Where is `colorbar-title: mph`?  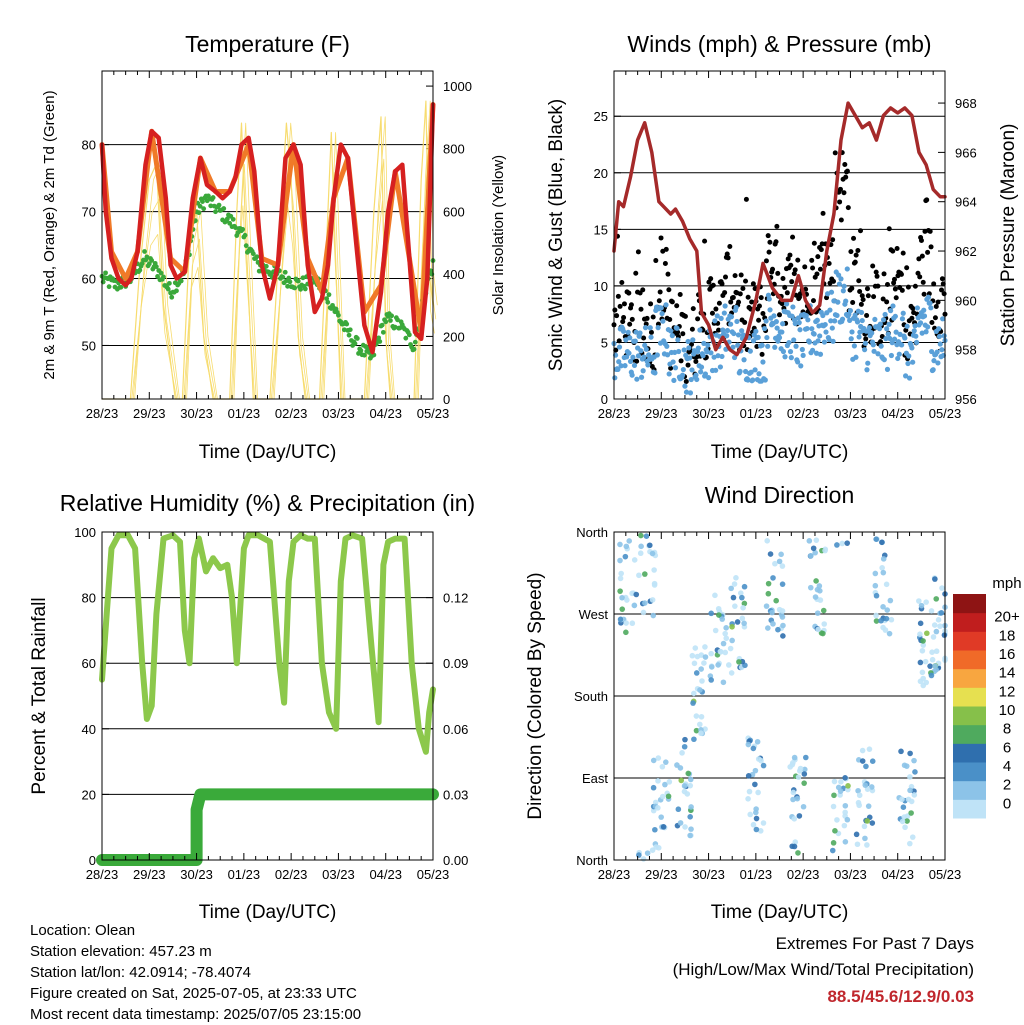
colorbar-title: mph is located at coordinates (1006, 583).